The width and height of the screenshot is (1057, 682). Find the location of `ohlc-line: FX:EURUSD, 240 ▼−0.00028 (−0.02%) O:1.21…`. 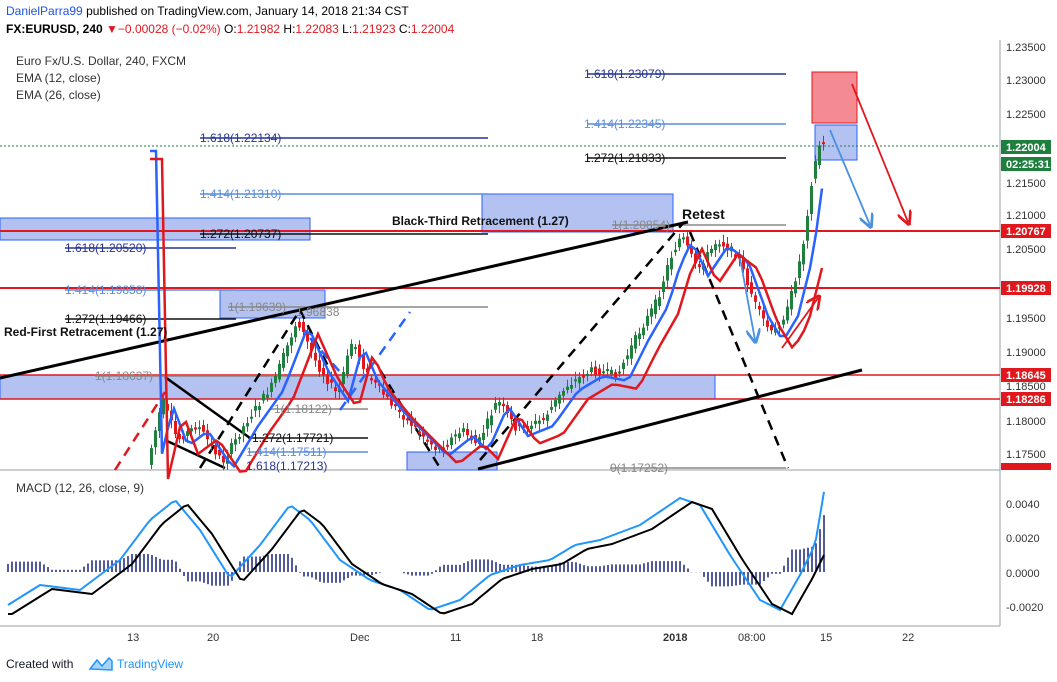

ohlc-line: FX:EURUSD, 240 ▼−0.00028 (−0.02%) O:1.21… is located at coordinates (230, 29).